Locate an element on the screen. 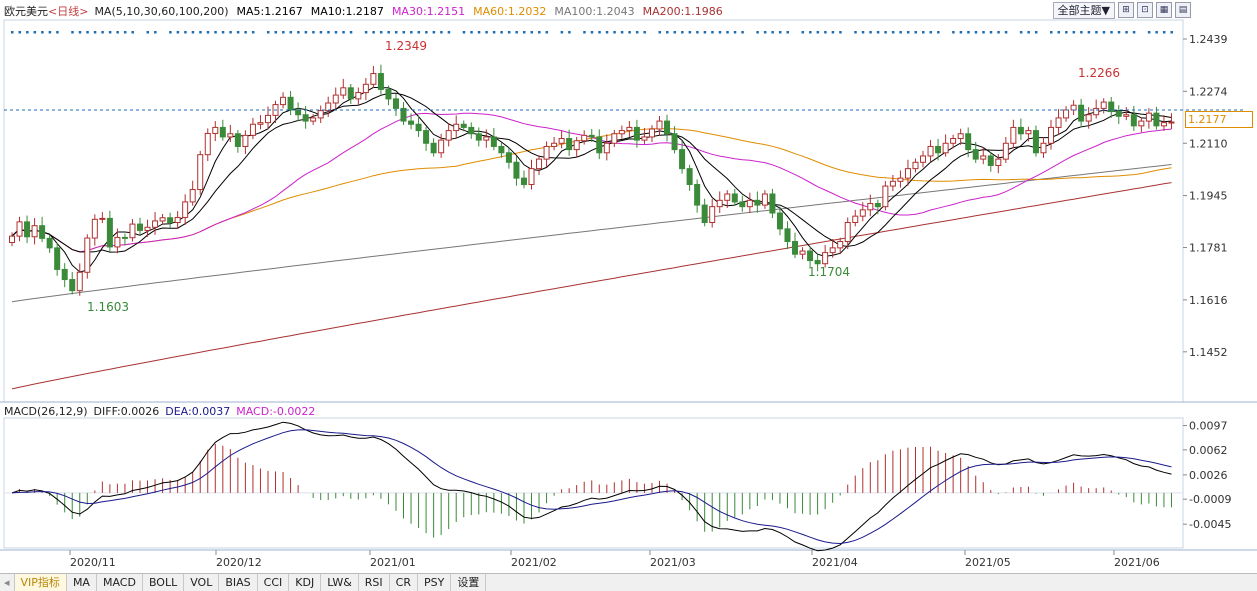  pin-icon: ⊞ is located at coordinates (1126, 10).